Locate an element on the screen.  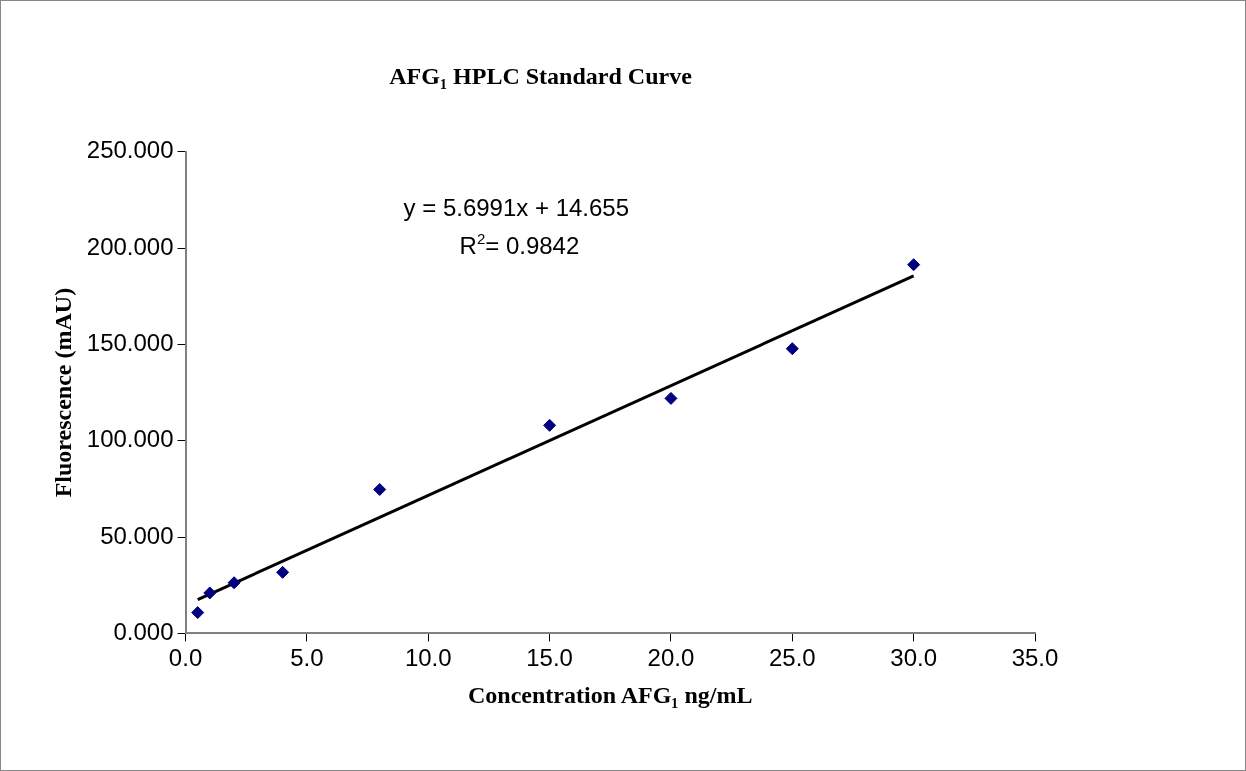
y-axis-title: Fluorescence (mAU) is located at coordinates (62, 392).